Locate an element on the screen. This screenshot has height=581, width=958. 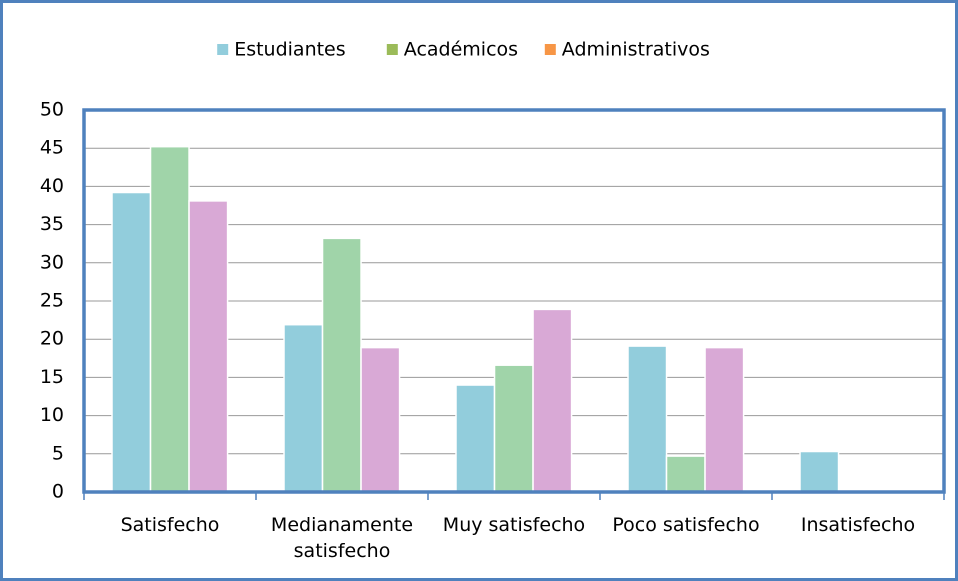
x-tick-label: Satisfecho is located at coordinates (170, 525).